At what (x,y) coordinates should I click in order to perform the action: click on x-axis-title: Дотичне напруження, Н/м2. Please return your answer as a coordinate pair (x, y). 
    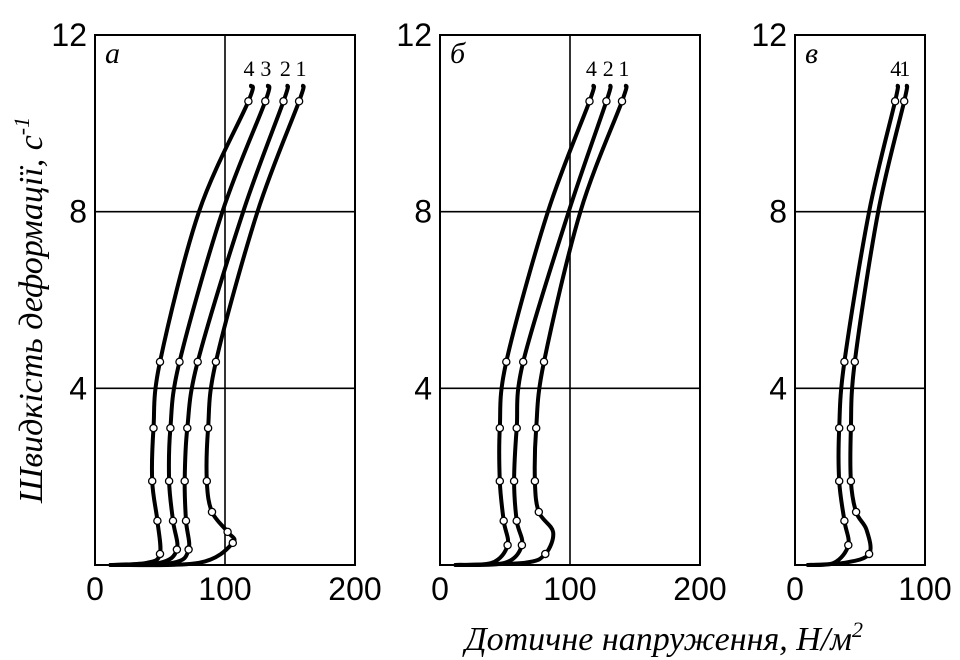
    Looking at the image, I should click on (662, 637).